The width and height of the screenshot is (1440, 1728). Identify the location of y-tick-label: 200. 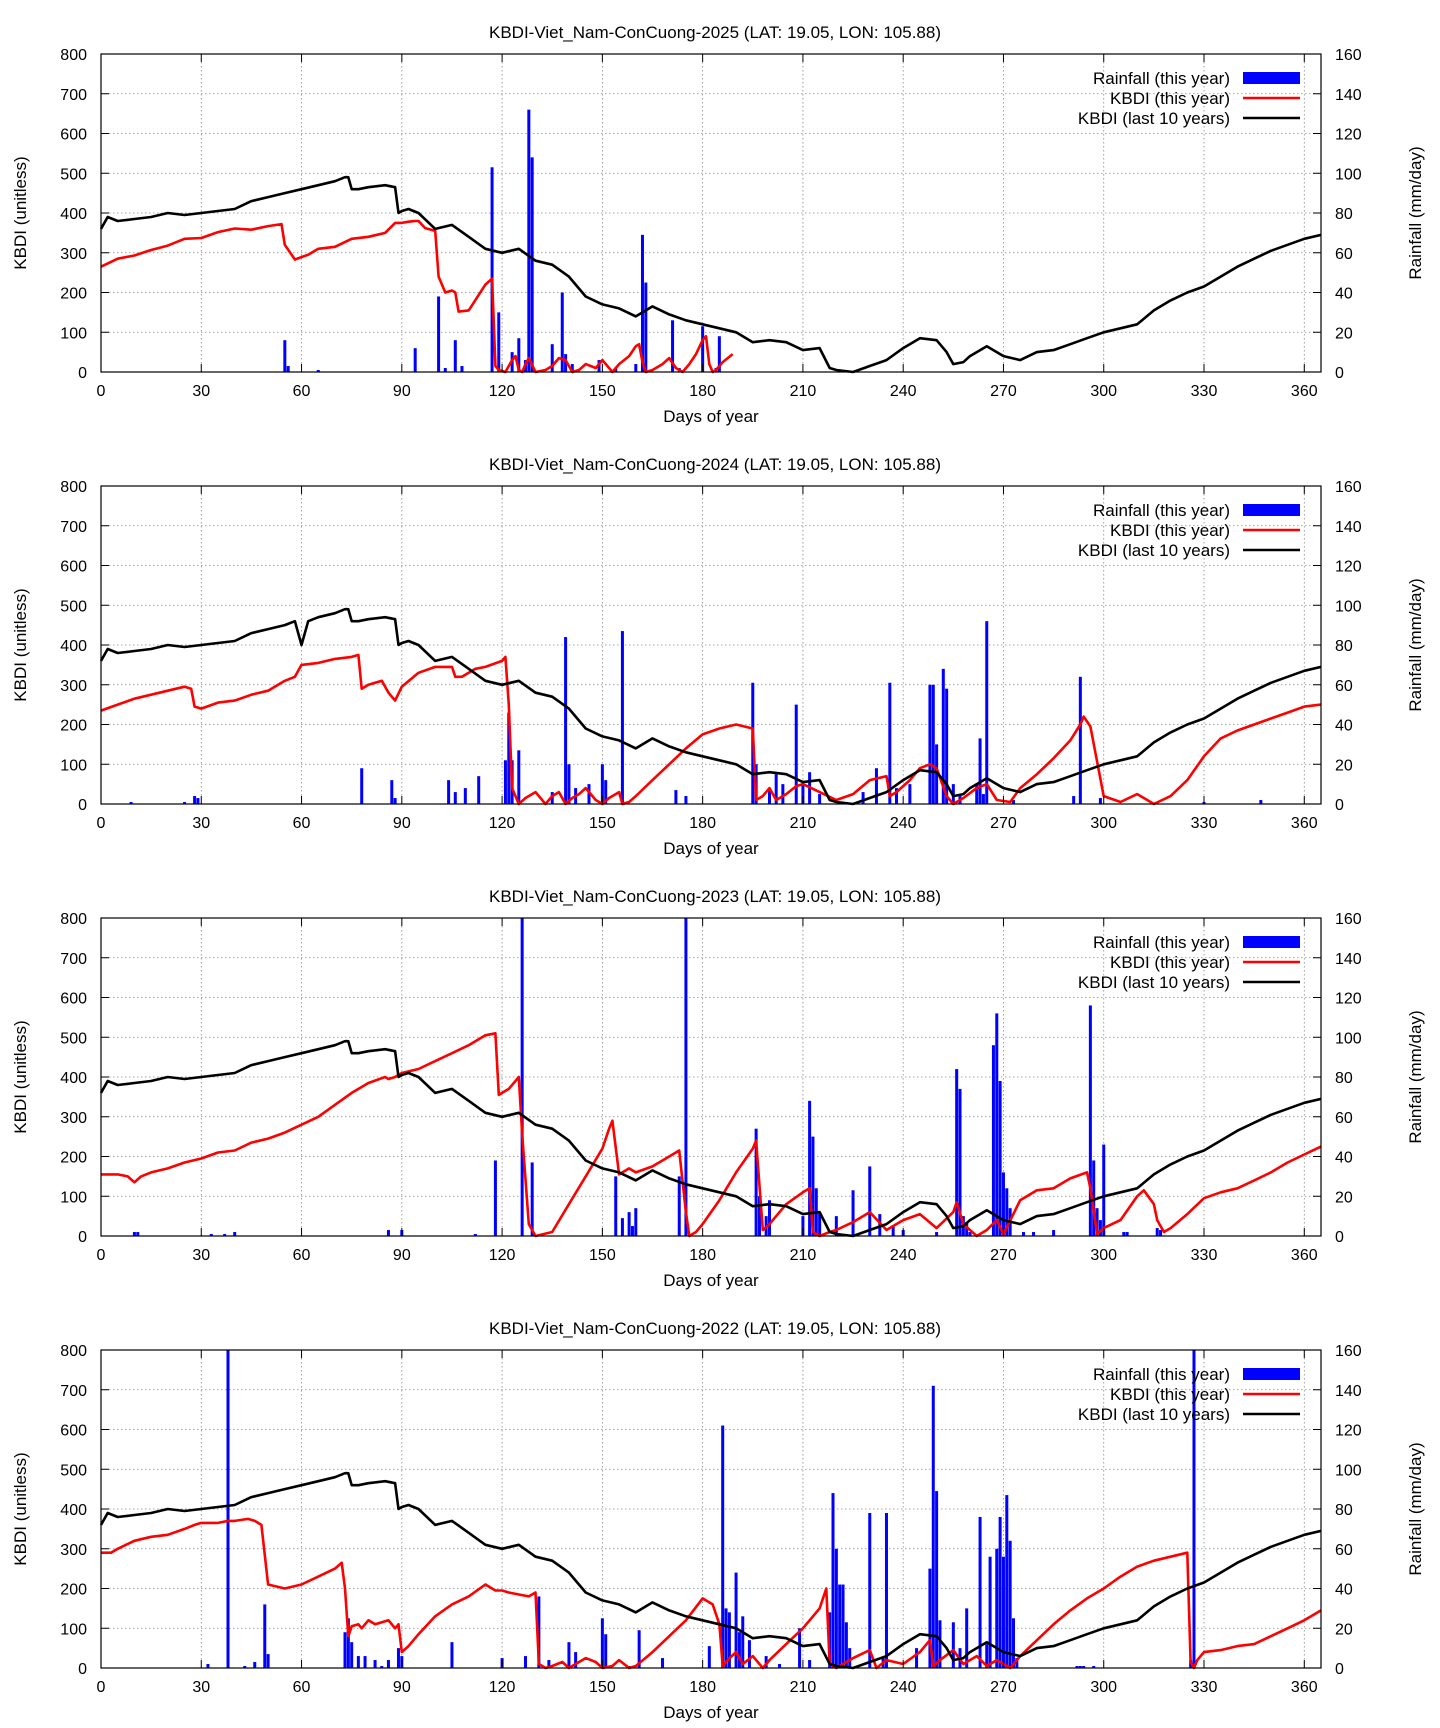
(73, 294).